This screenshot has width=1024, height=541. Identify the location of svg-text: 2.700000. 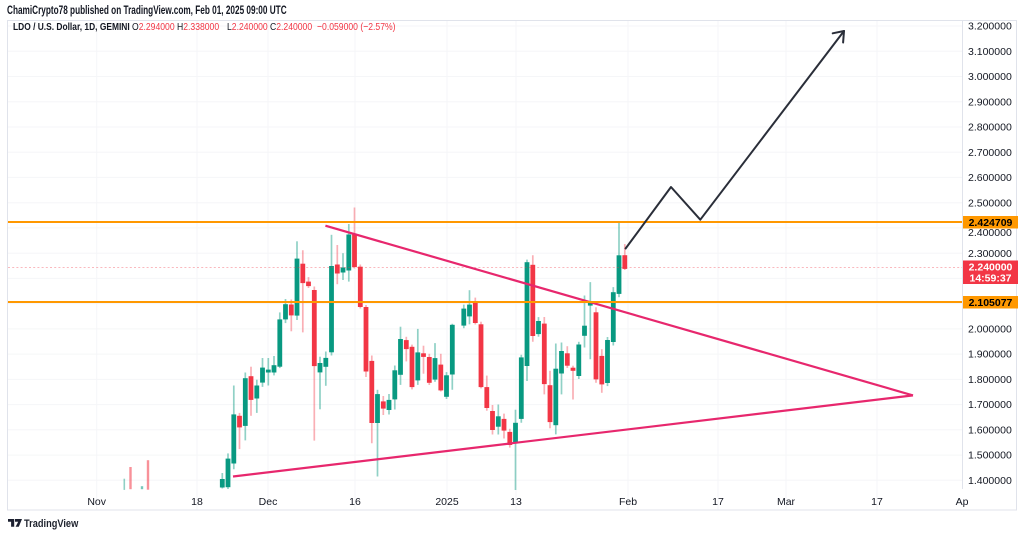
(990, 153).